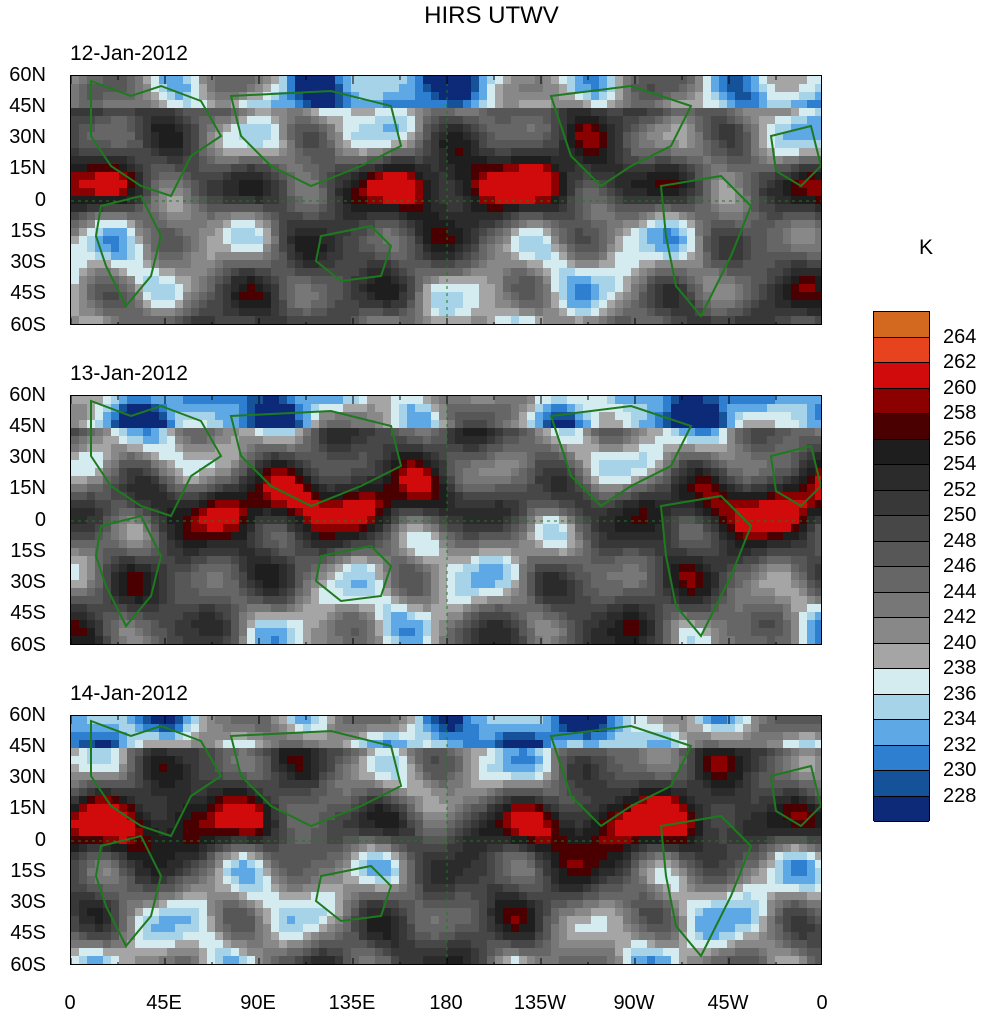 This screenshot has height=1014, width=983. Describe the element at coordinates (960, 566) in the screenshot. I see `colorbar-label: 246` at that location.